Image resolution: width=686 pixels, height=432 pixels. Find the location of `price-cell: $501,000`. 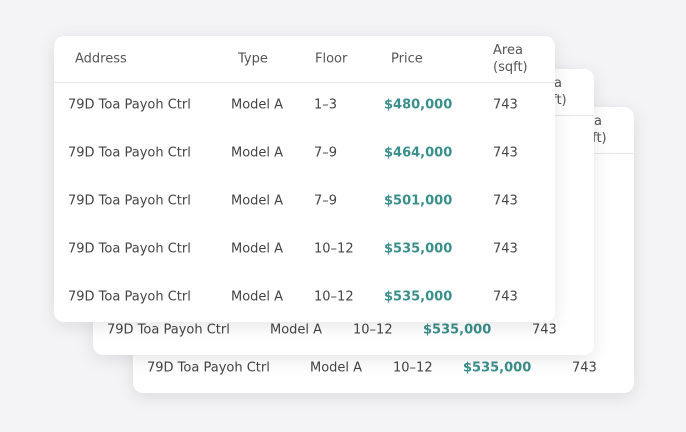

price-cell: $501,000 is located at coordinates (418, 201).